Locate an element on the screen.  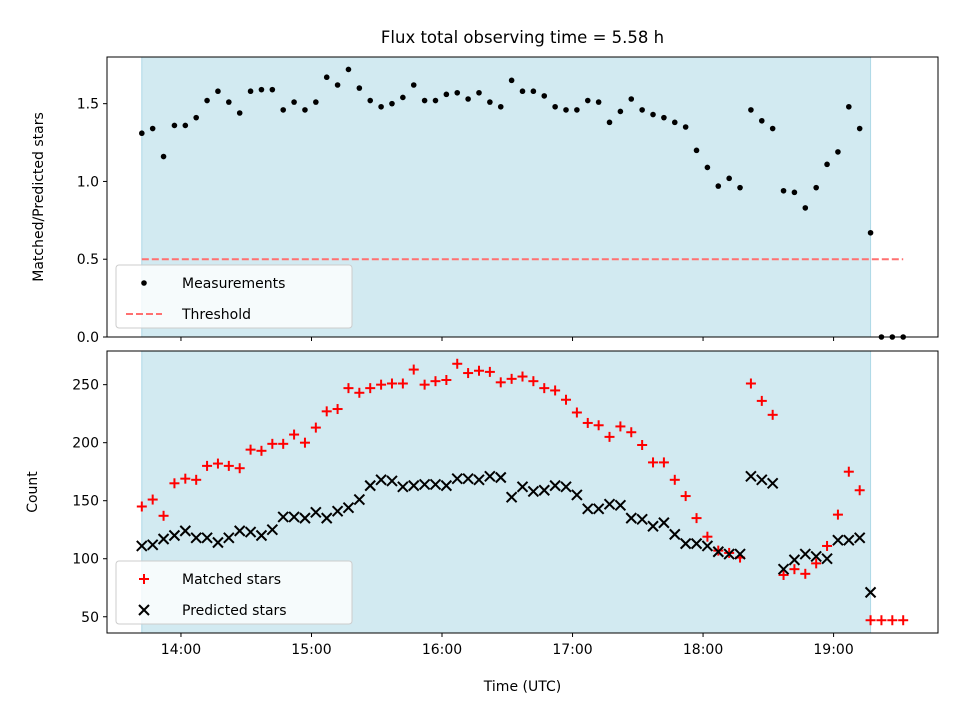
top-legend: Measurements Threshold is located at coordinates (234, 296).